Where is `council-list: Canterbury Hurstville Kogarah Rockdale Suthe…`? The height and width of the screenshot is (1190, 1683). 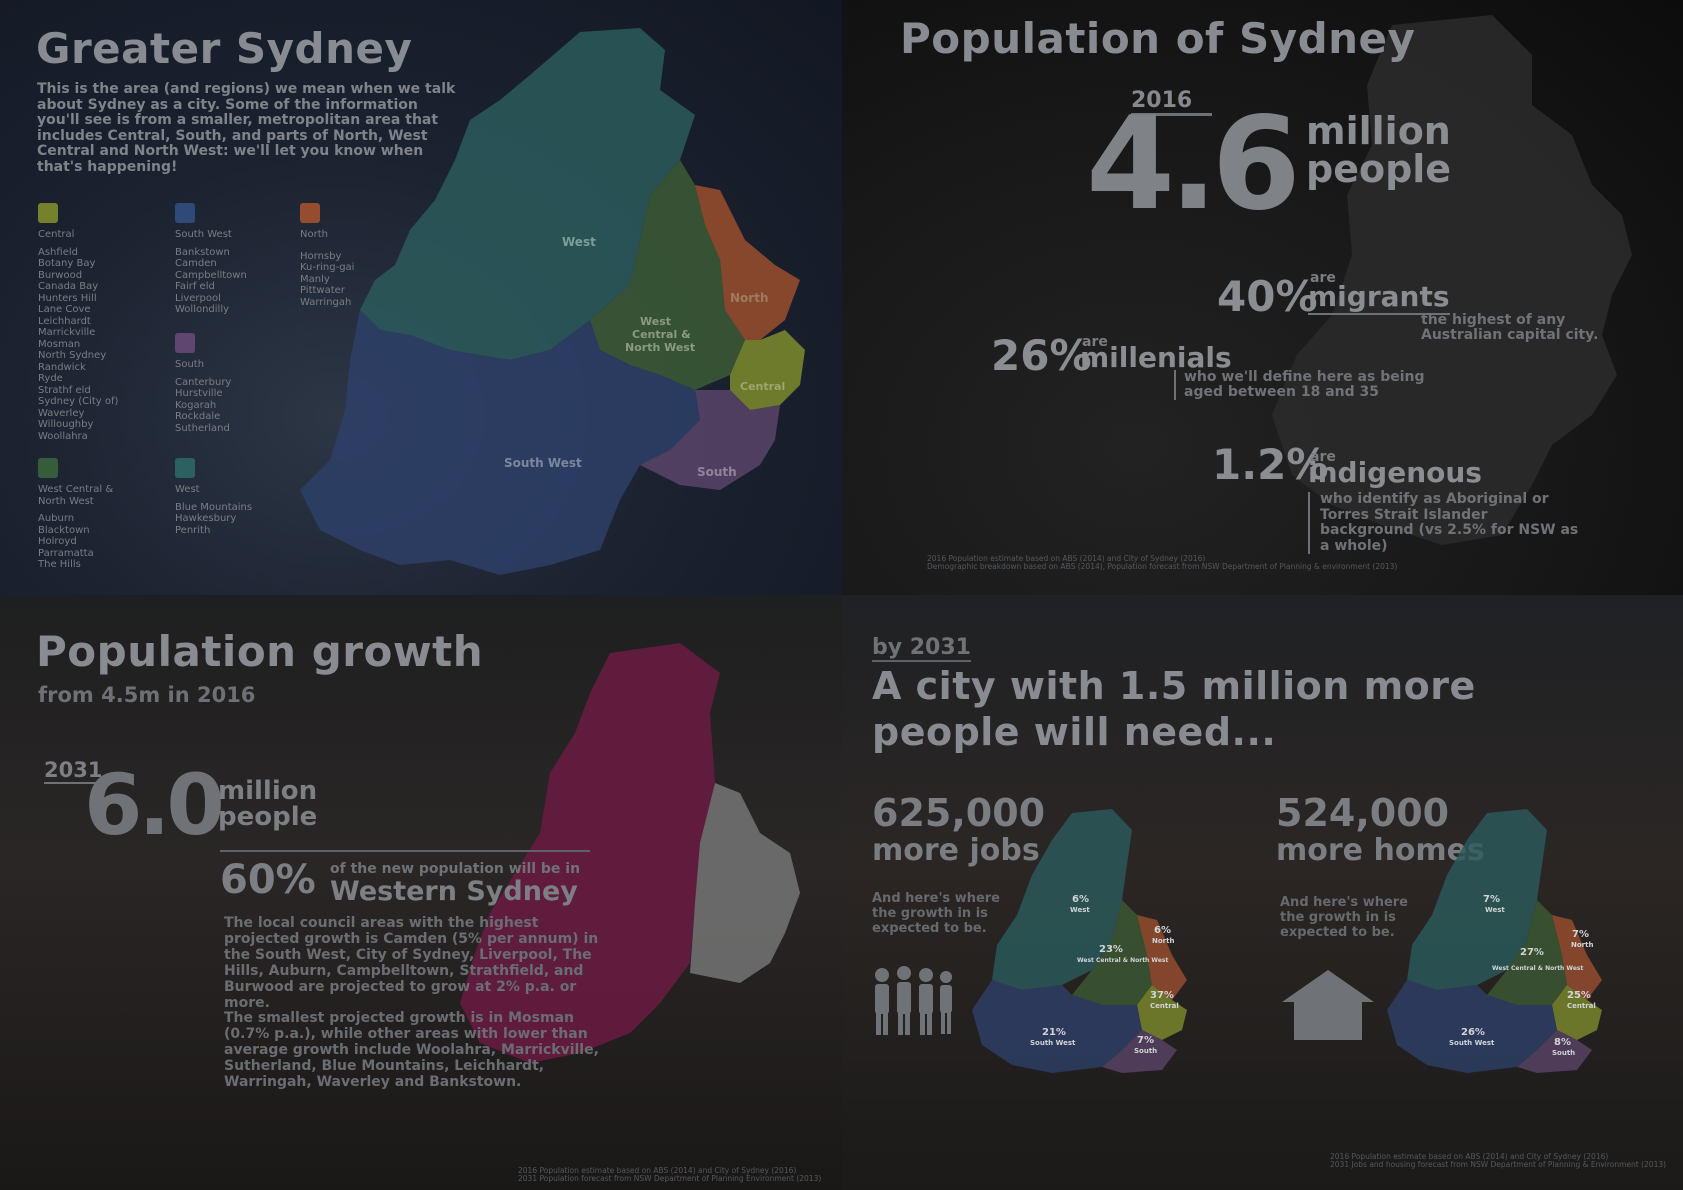
council-list: Canterbury Hurstville Kogarah Rockdale Suthe… is located at coordinates (203, 405).